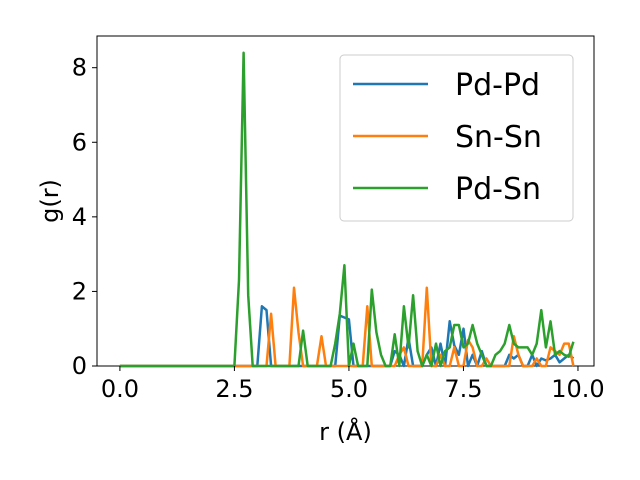  Describe the element at coordinates (349, 389) in the screenshot. I see `x-tick-label: 5.0` at that location.